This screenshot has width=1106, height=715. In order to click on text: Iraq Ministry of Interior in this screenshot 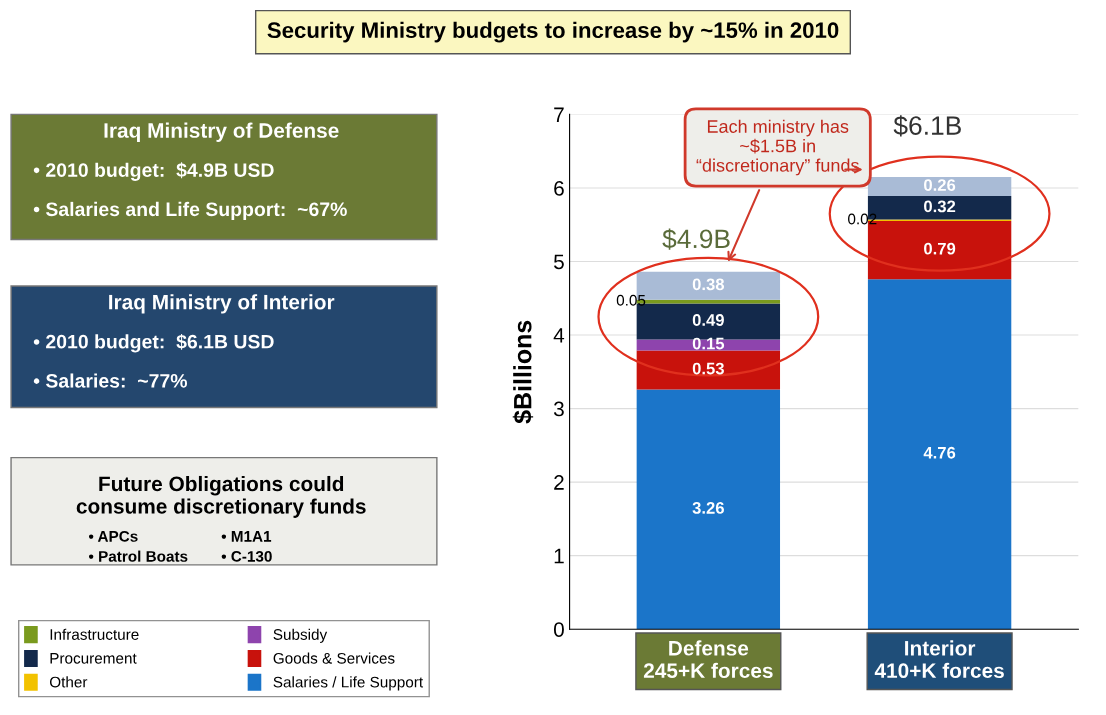, I will do `click(222, 304)`.